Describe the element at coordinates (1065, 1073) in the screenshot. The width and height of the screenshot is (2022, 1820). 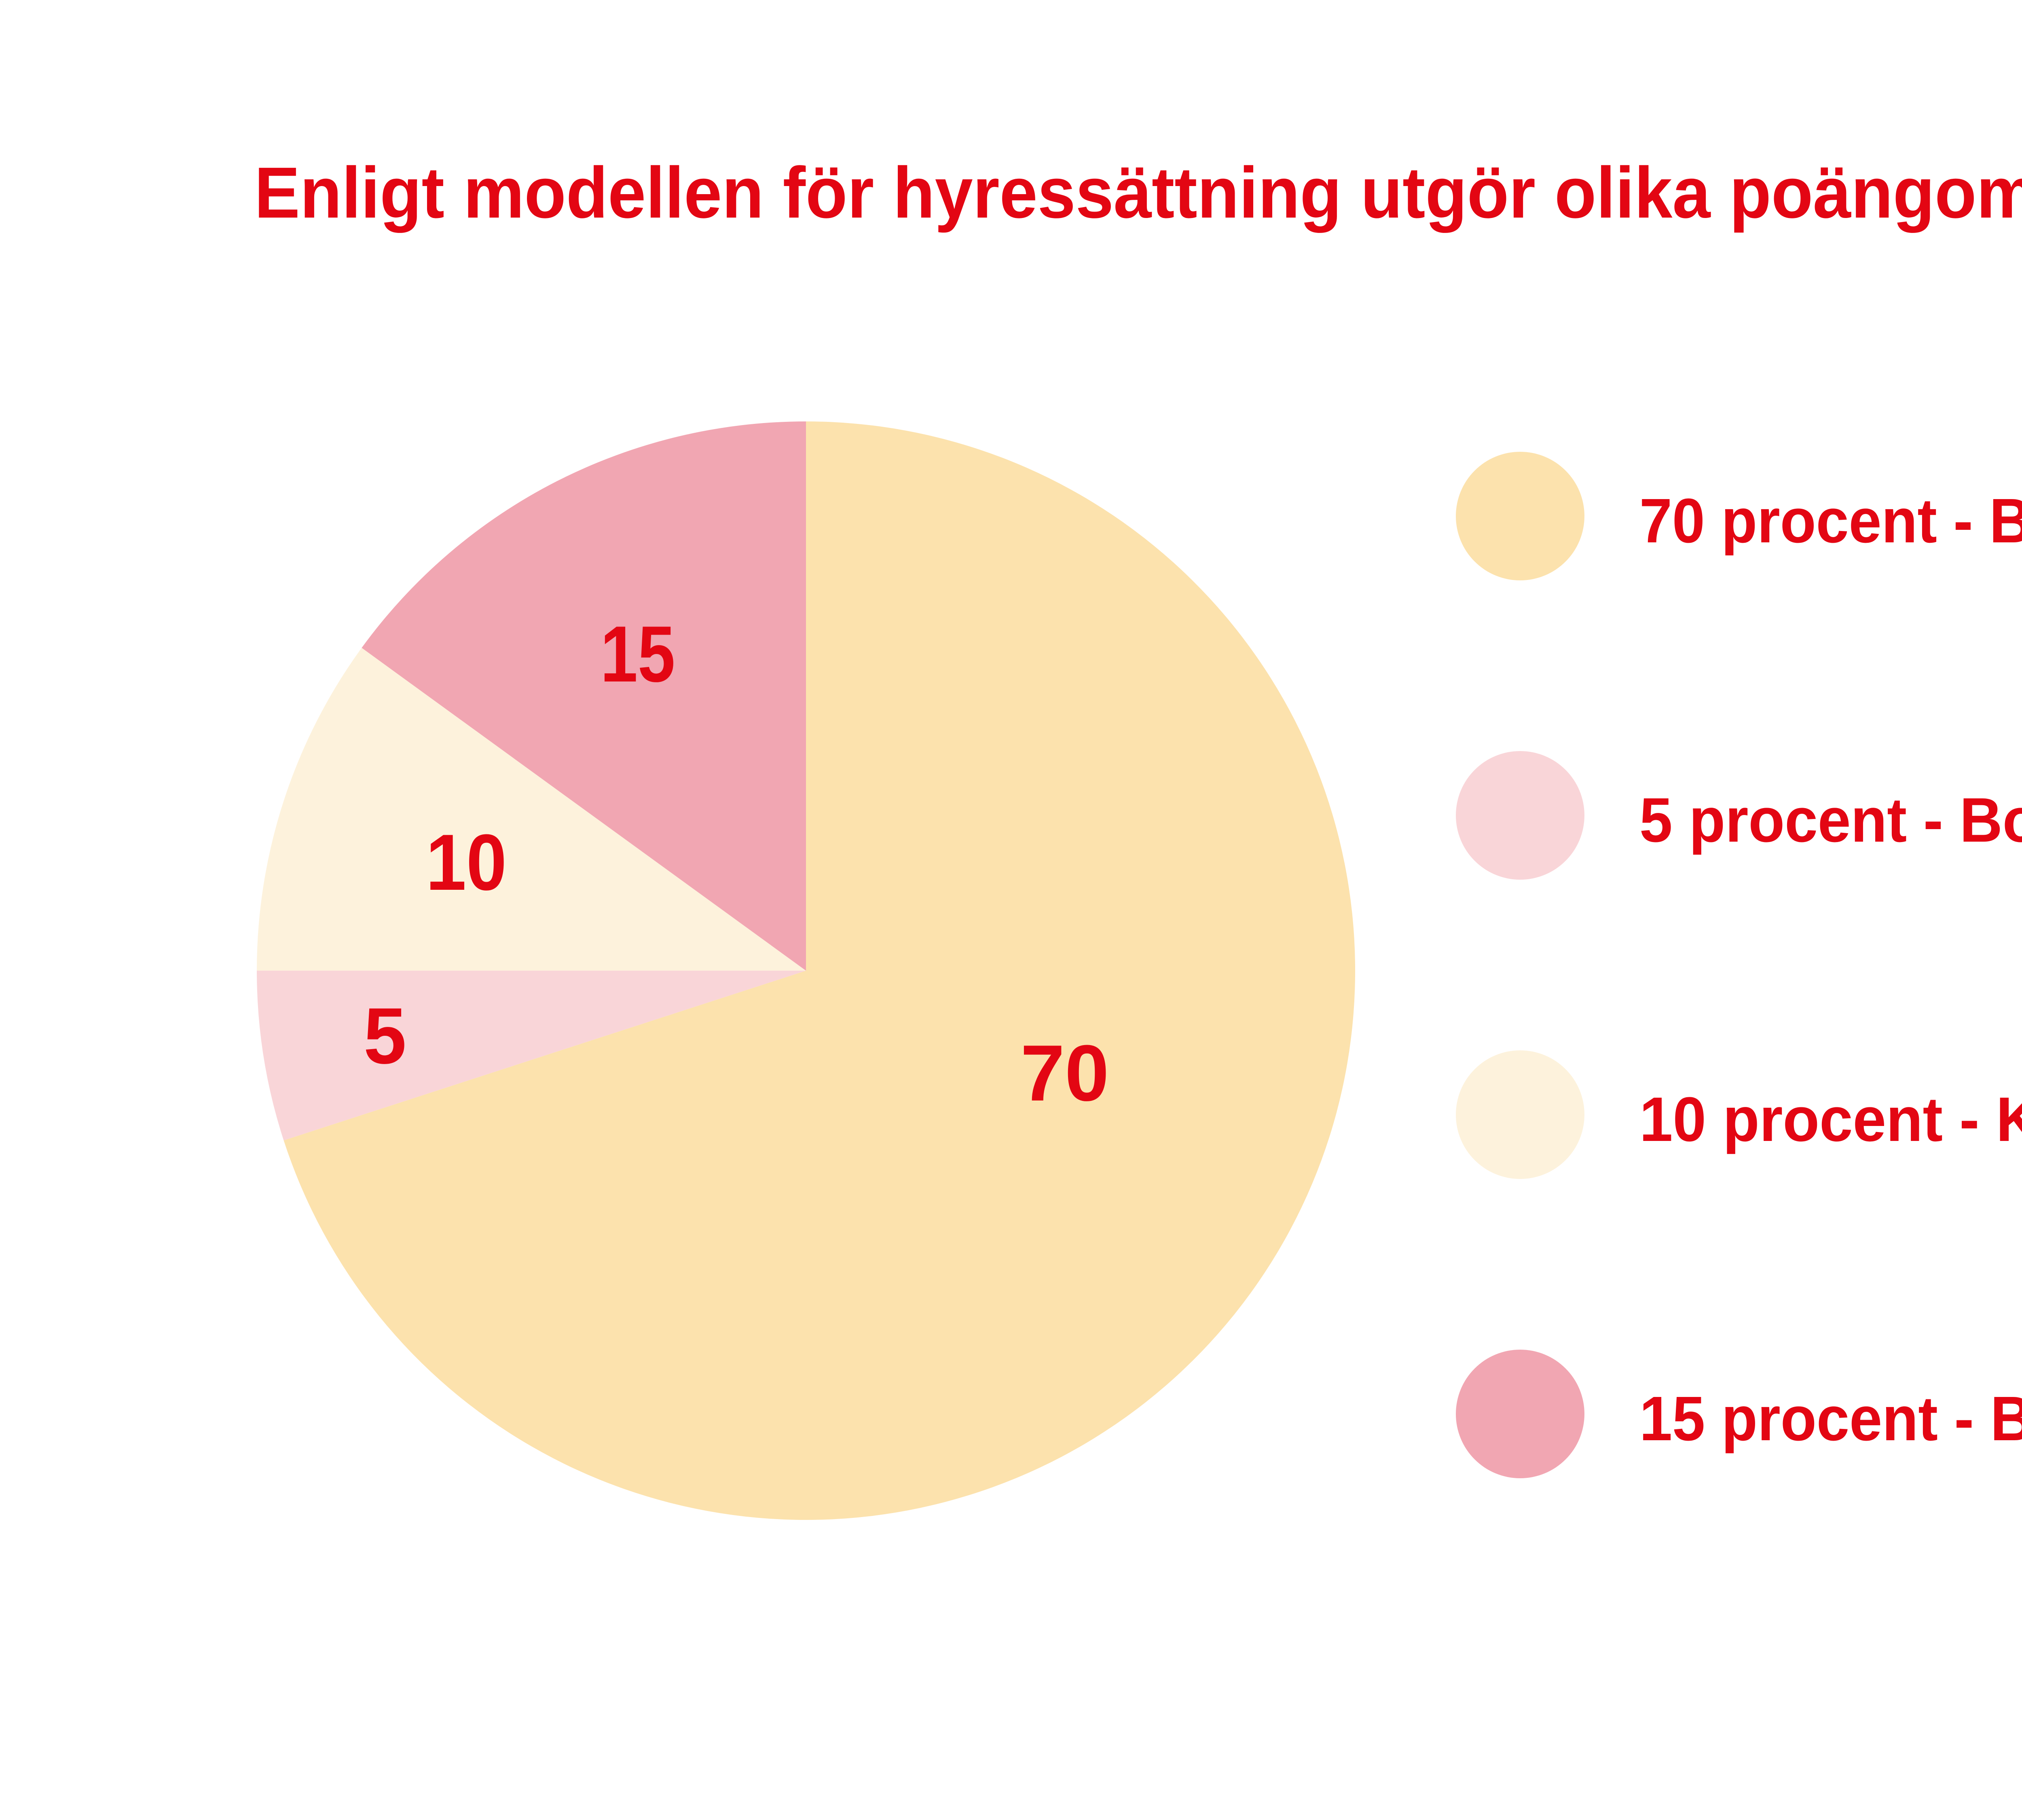
I see `svg-text: 70` at that location.